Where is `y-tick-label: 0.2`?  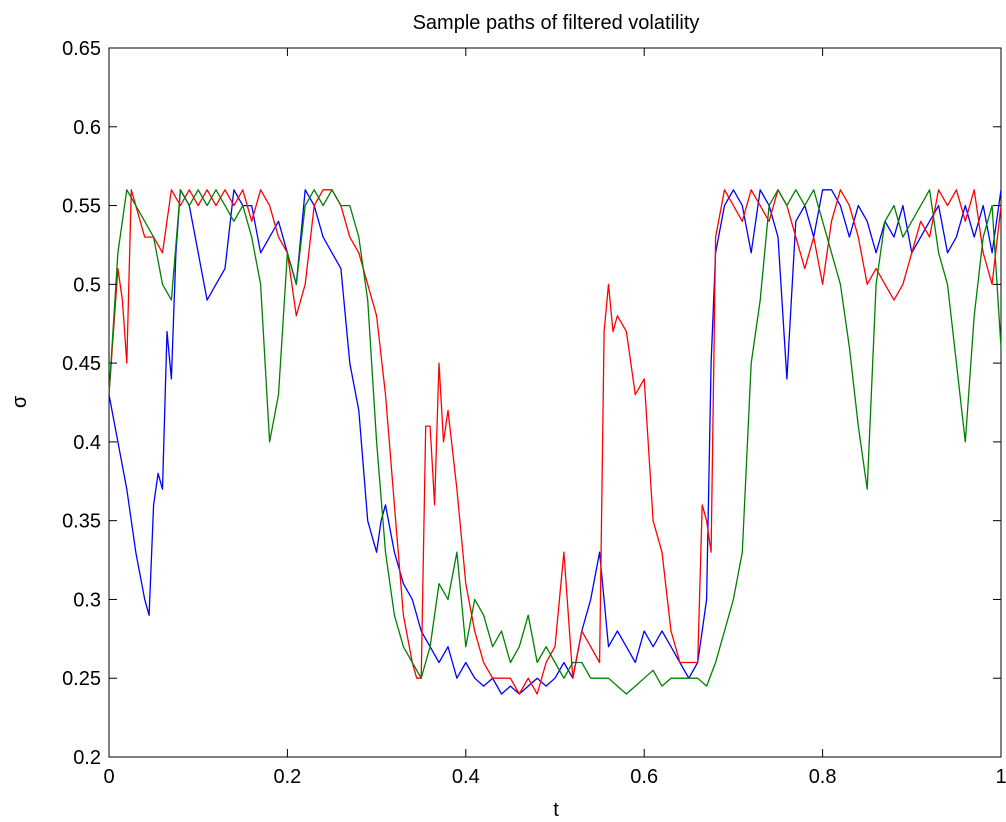 y-tick-label: 0.2 is located at coordinates (87, 758).